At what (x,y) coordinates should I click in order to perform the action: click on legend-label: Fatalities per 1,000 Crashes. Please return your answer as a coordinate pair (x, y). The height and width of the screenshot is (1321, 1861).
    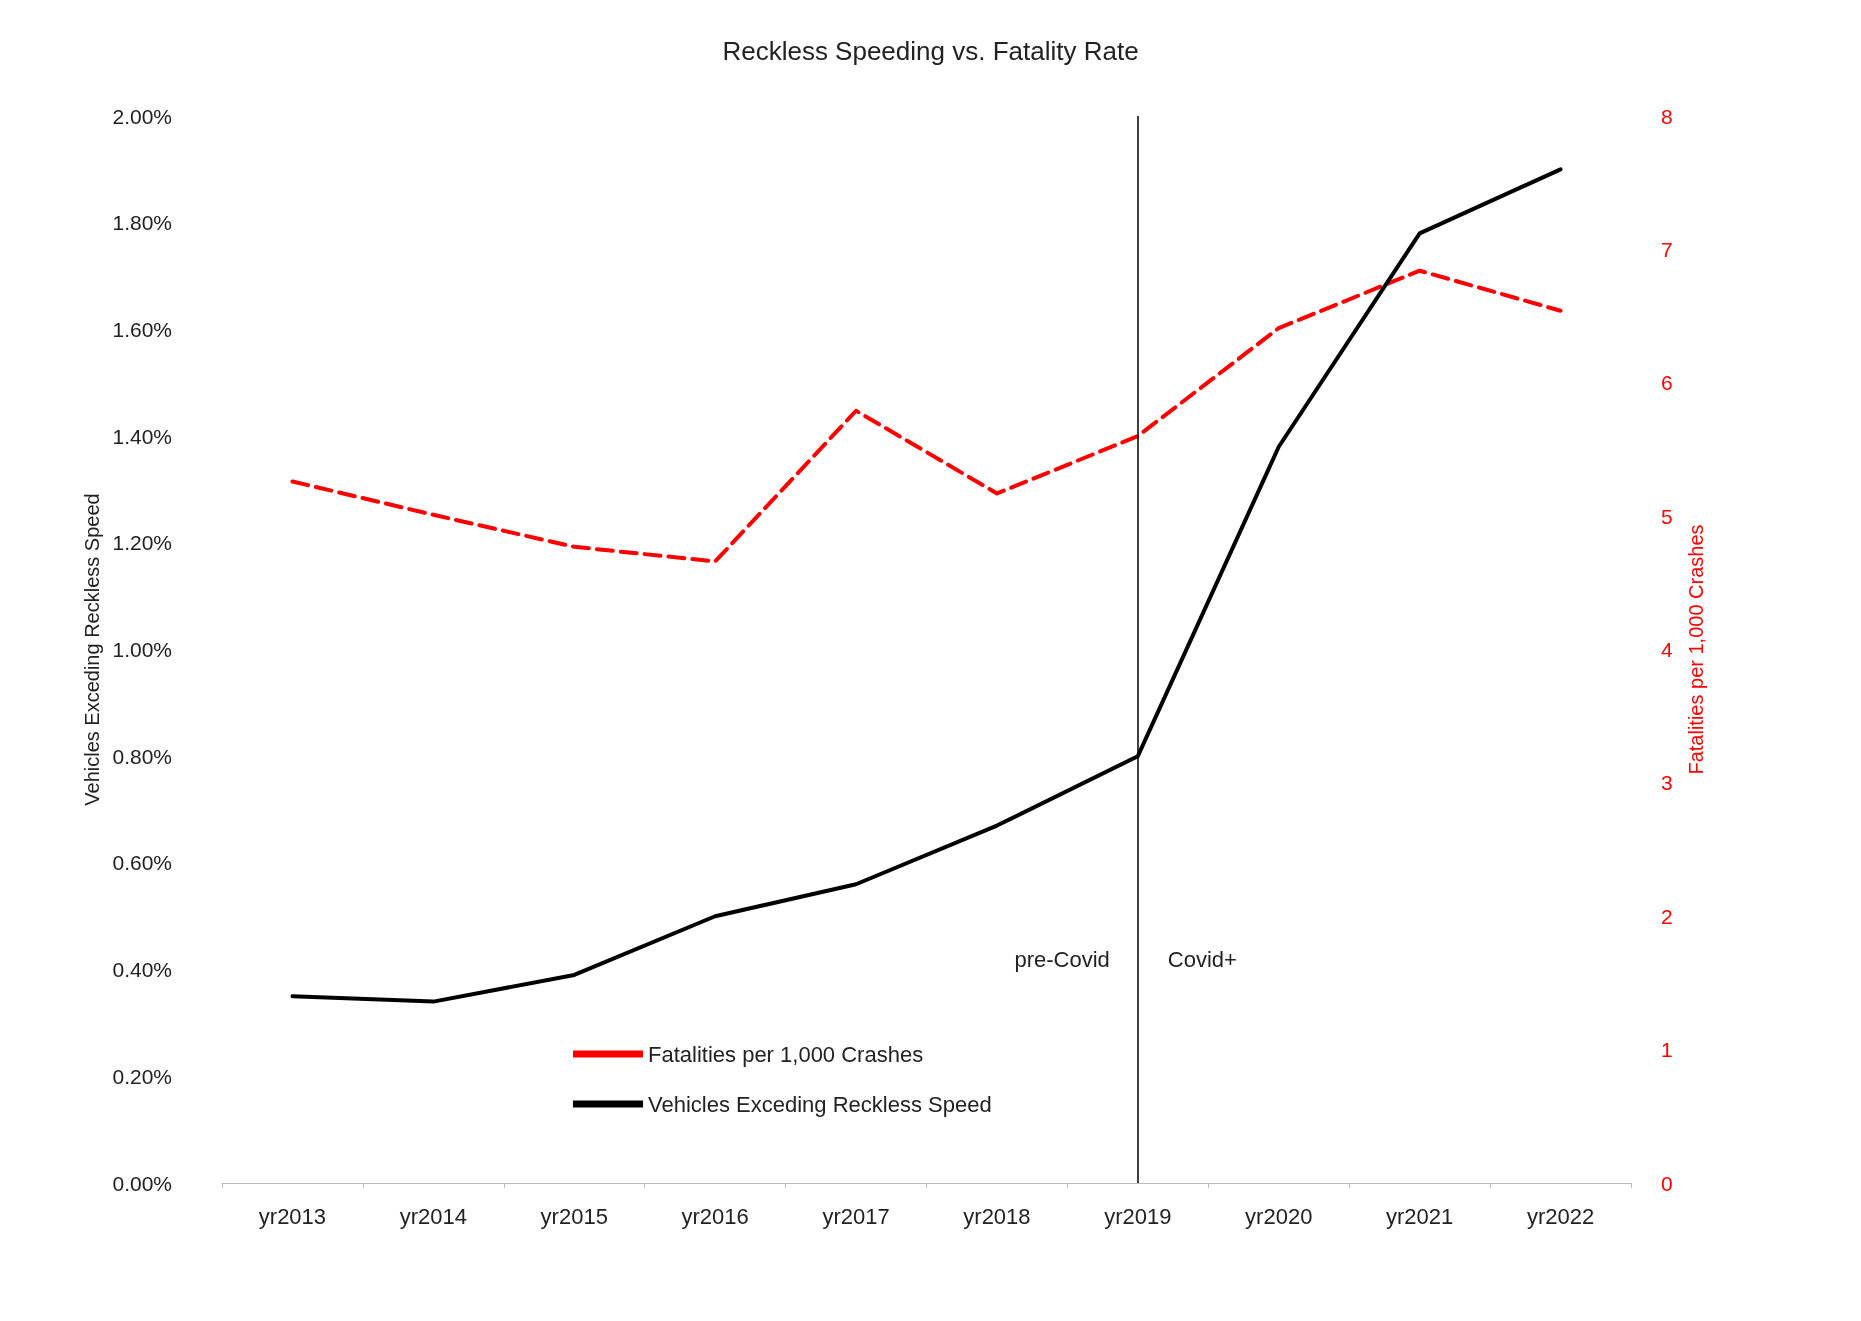
    Looking at the image, I should click on (786, 1054).